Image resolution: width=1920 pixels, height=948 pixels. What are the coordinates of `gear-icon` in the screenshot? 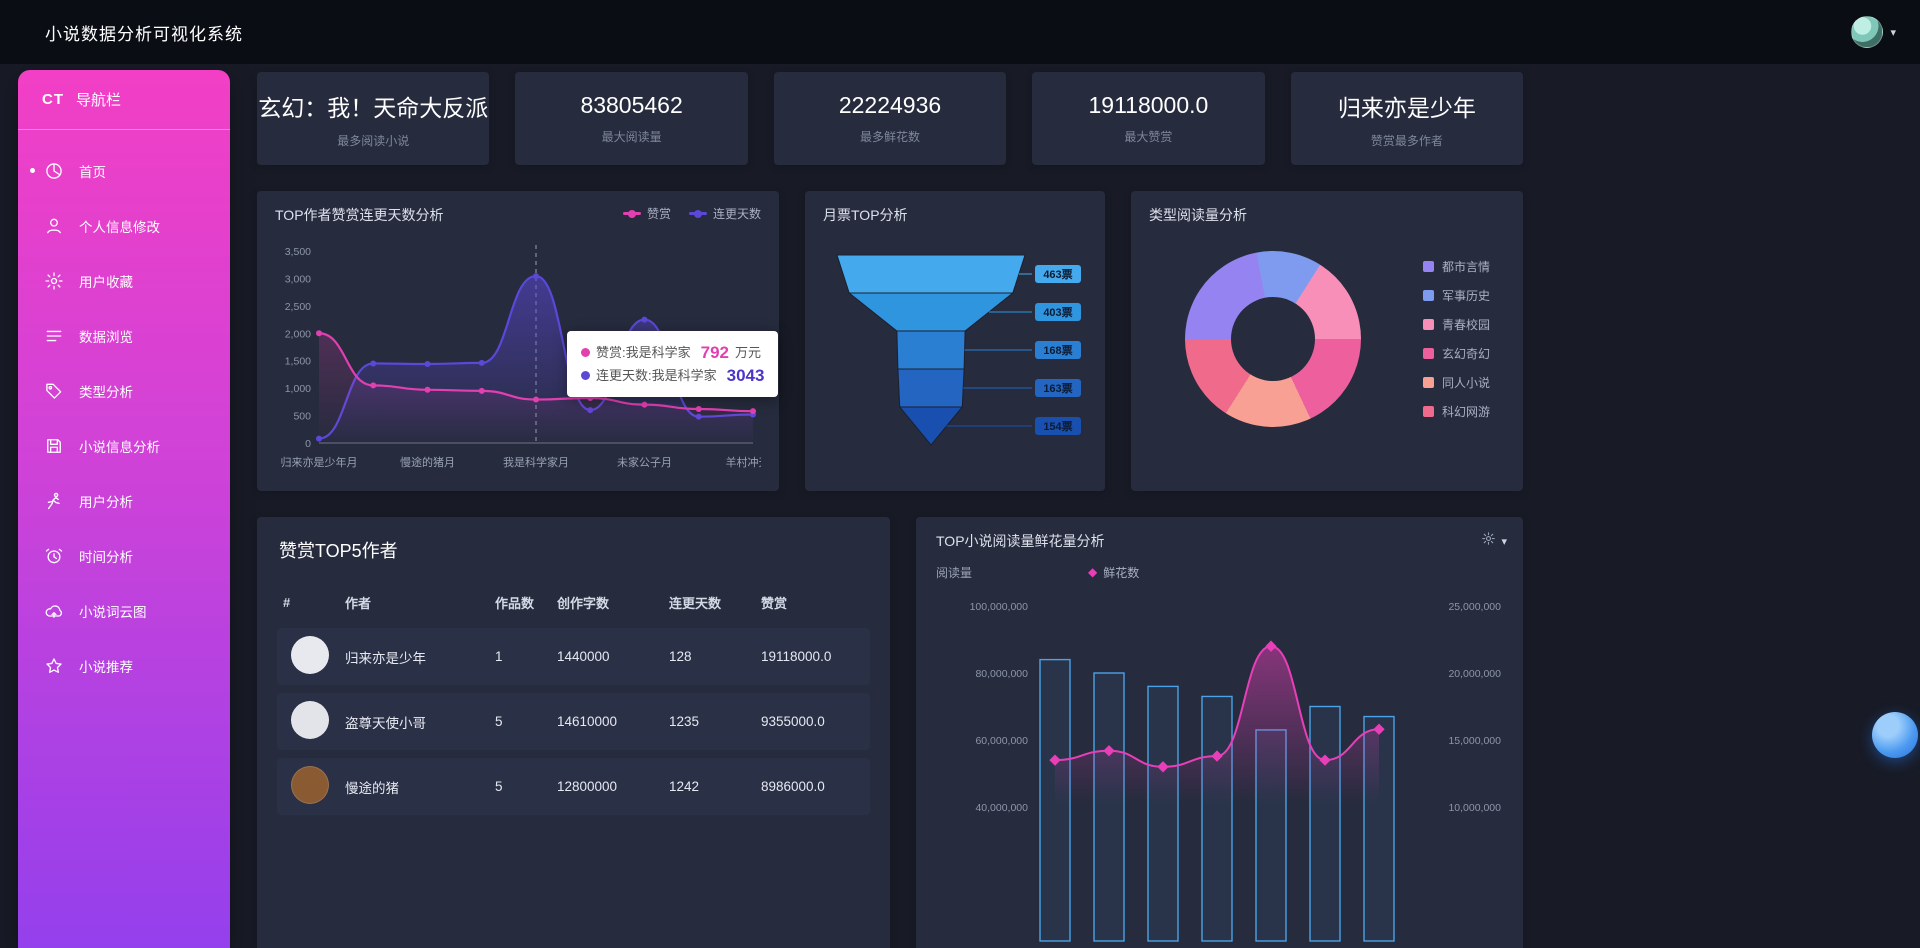 It's located at (1488, 541).